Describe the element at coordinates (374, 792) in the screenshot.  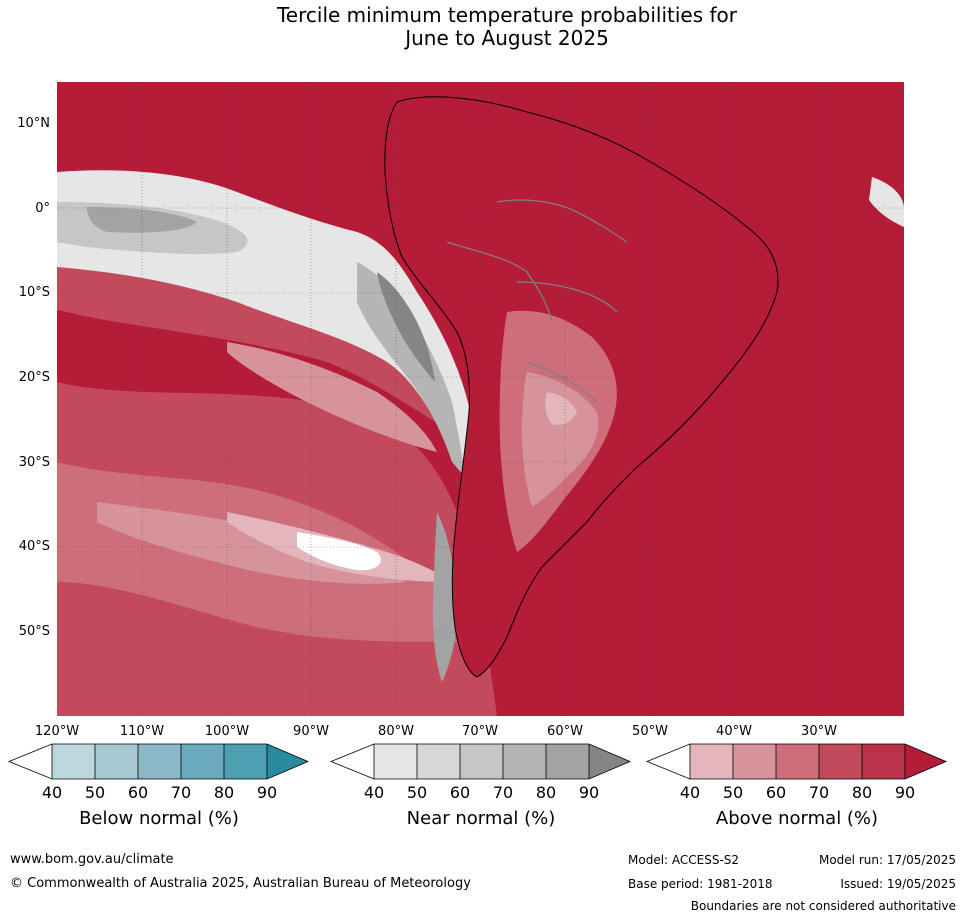
I see `near-tick-40: 40` at that location.